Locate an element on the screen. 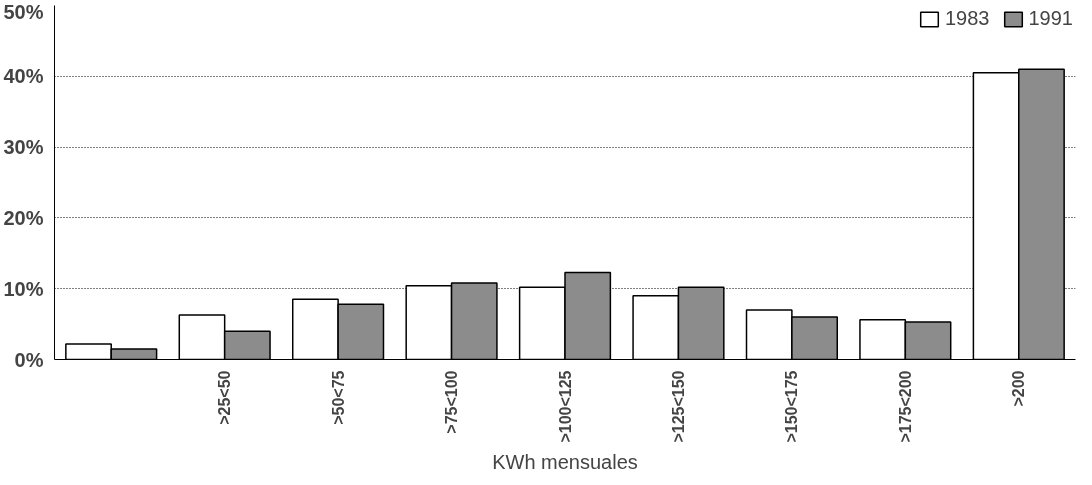 This screenshot has height=485, width=1092. x-tick-label: >175<200 is located at coordinates (905, 406).